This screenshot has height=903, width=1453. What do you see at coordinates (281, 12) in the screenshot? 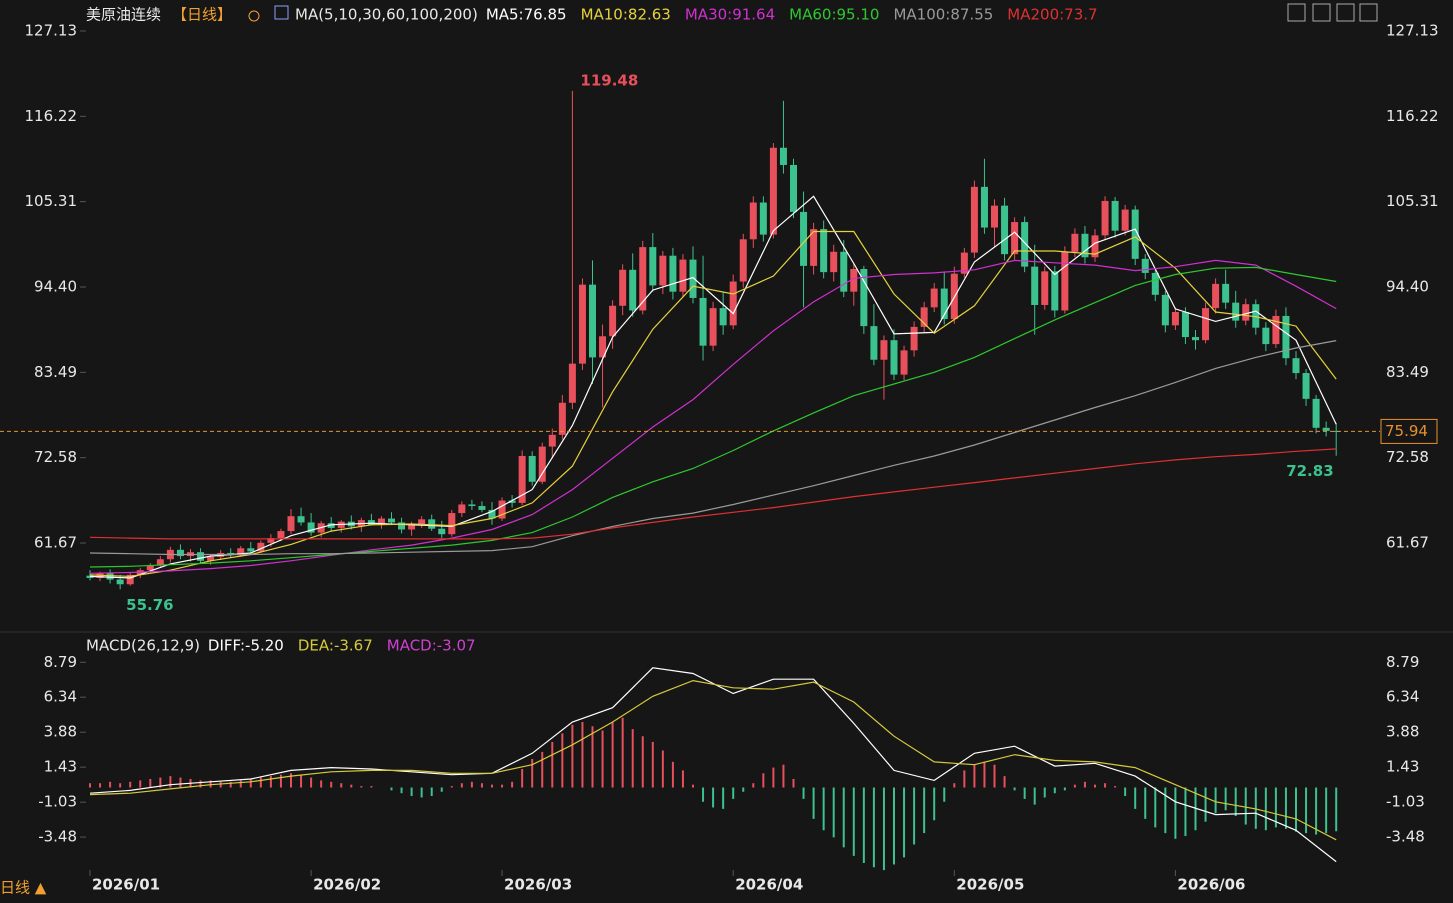
I see `indicator-icon` at bounding box center [281, 12].